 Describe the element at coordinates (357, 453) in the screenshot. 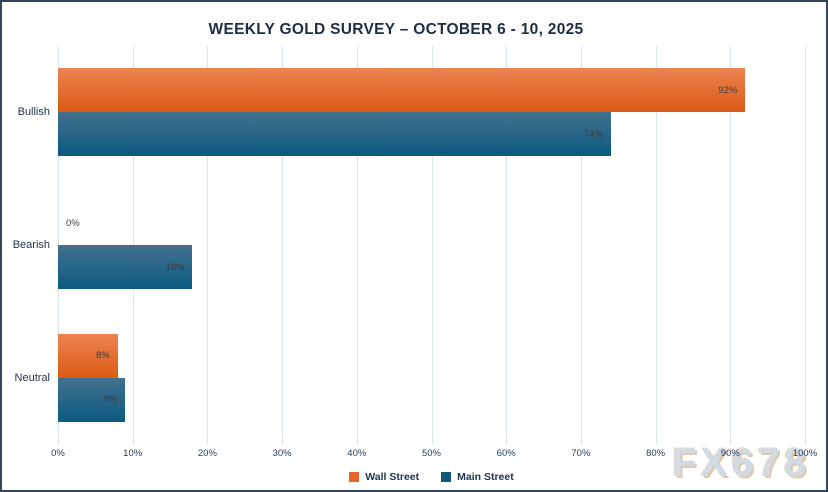

I see `x-tick-label: 40%` at that location.